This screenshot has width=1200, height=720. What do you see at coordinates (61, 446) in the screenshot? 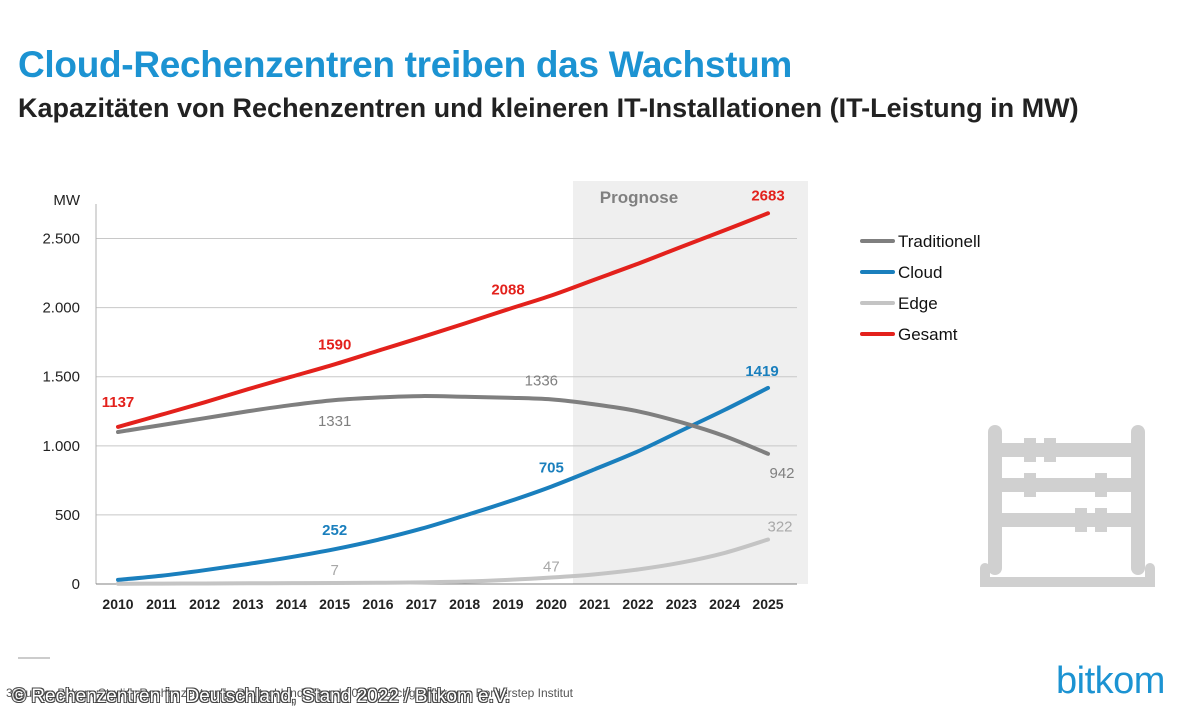
I see `y-tick-label: 1.000` at bounding box center [61, 446].